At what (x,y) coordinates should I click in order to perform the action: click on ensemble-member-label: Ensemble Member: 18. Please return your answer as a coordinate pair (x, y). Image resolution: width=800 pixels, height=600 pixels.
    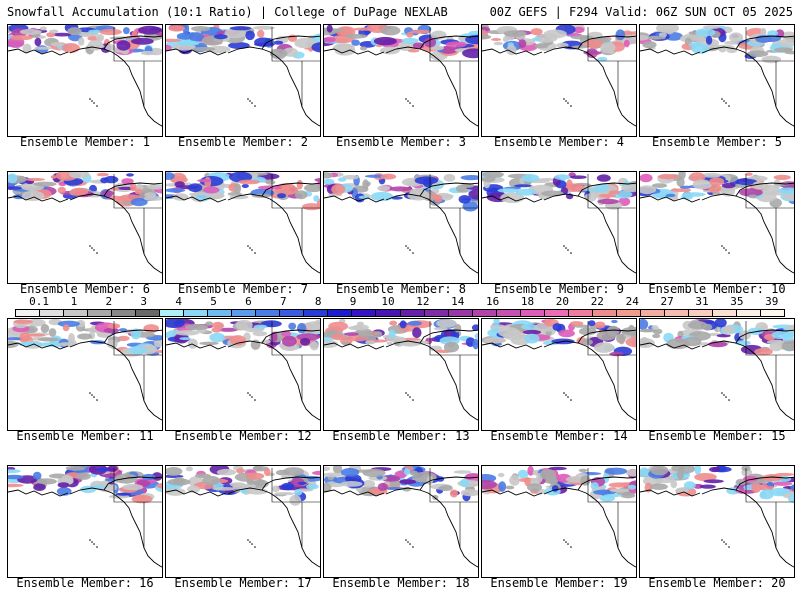
    Looking at the image, I should click on (401, 583).